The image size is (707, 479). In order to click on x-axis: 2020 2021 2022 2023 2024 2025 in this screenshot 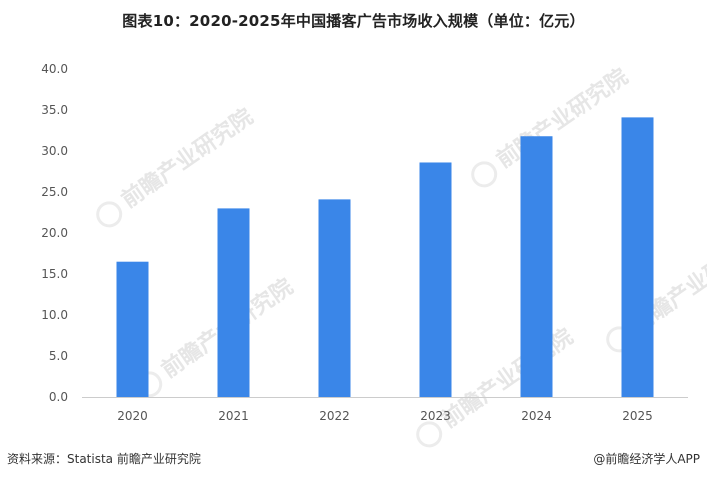, I will do `click(385, 416)`.